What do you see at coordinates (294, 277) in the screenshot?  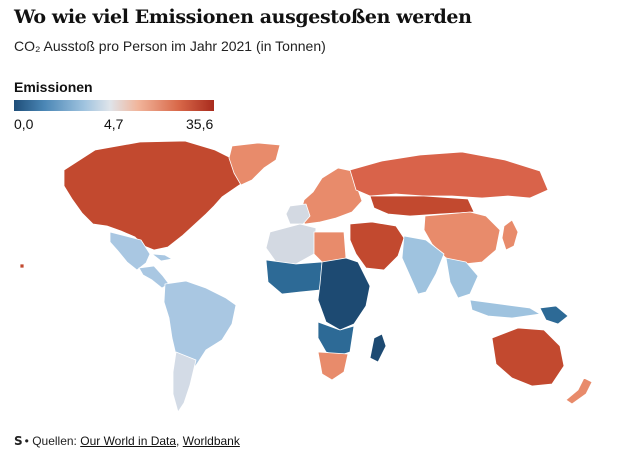 I see `region-west-africa` at bounding box center [294, 277].